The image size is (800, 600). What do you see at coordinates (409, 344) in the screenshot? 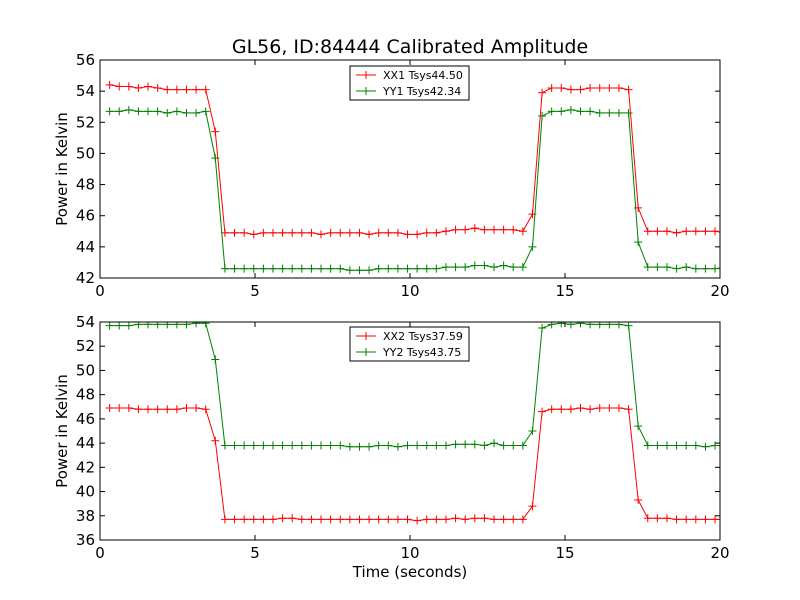
I see `legend-box` at bounding box center [409, 344].